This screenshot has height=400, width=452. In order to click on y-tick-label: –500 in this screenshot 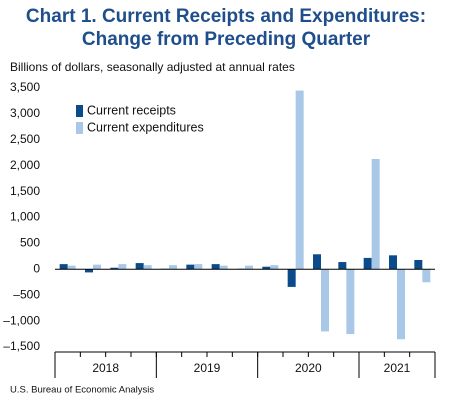, I will do `click(26, 294)`.